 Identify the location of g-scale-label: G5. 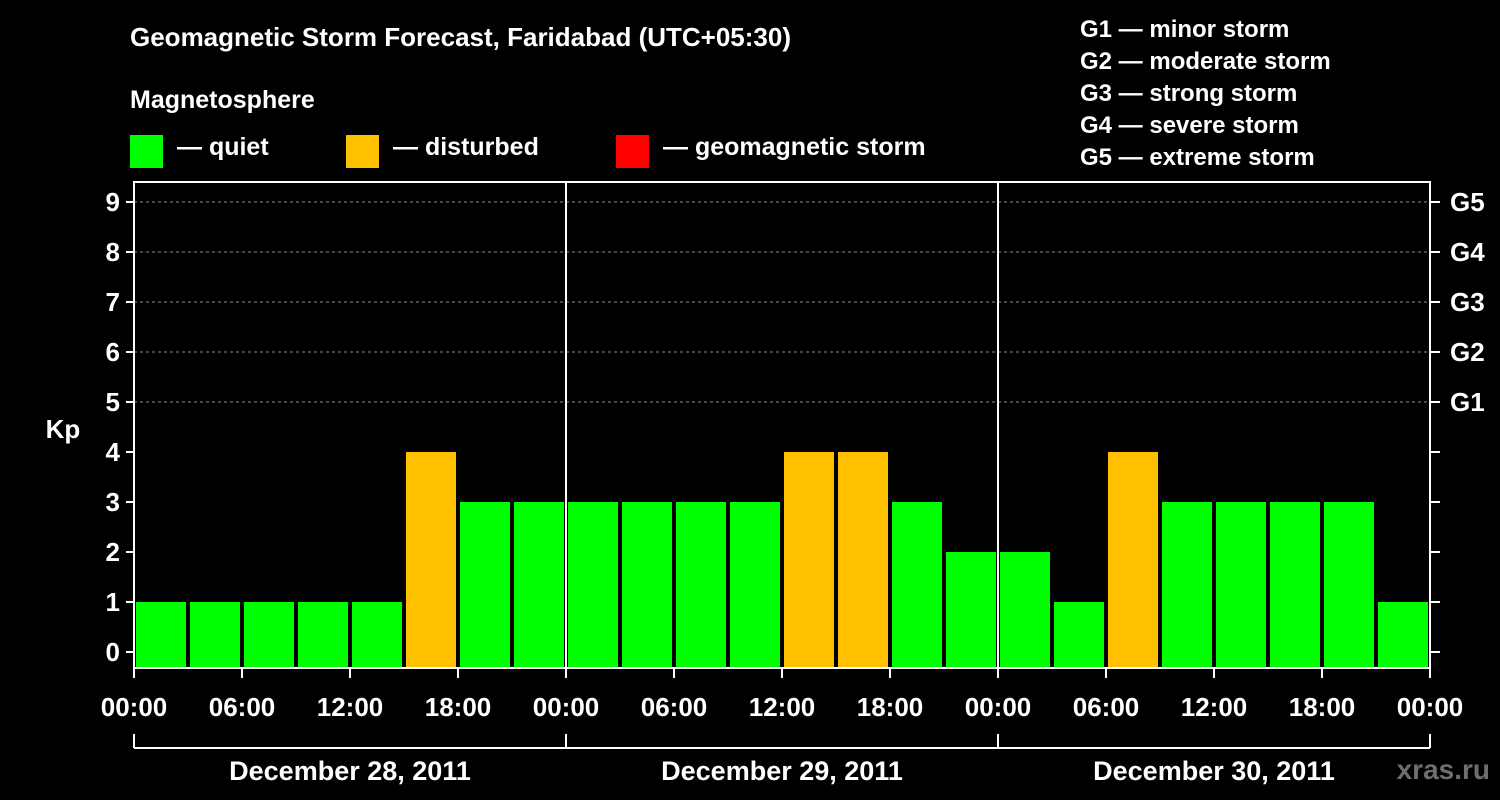
(1467, 202).